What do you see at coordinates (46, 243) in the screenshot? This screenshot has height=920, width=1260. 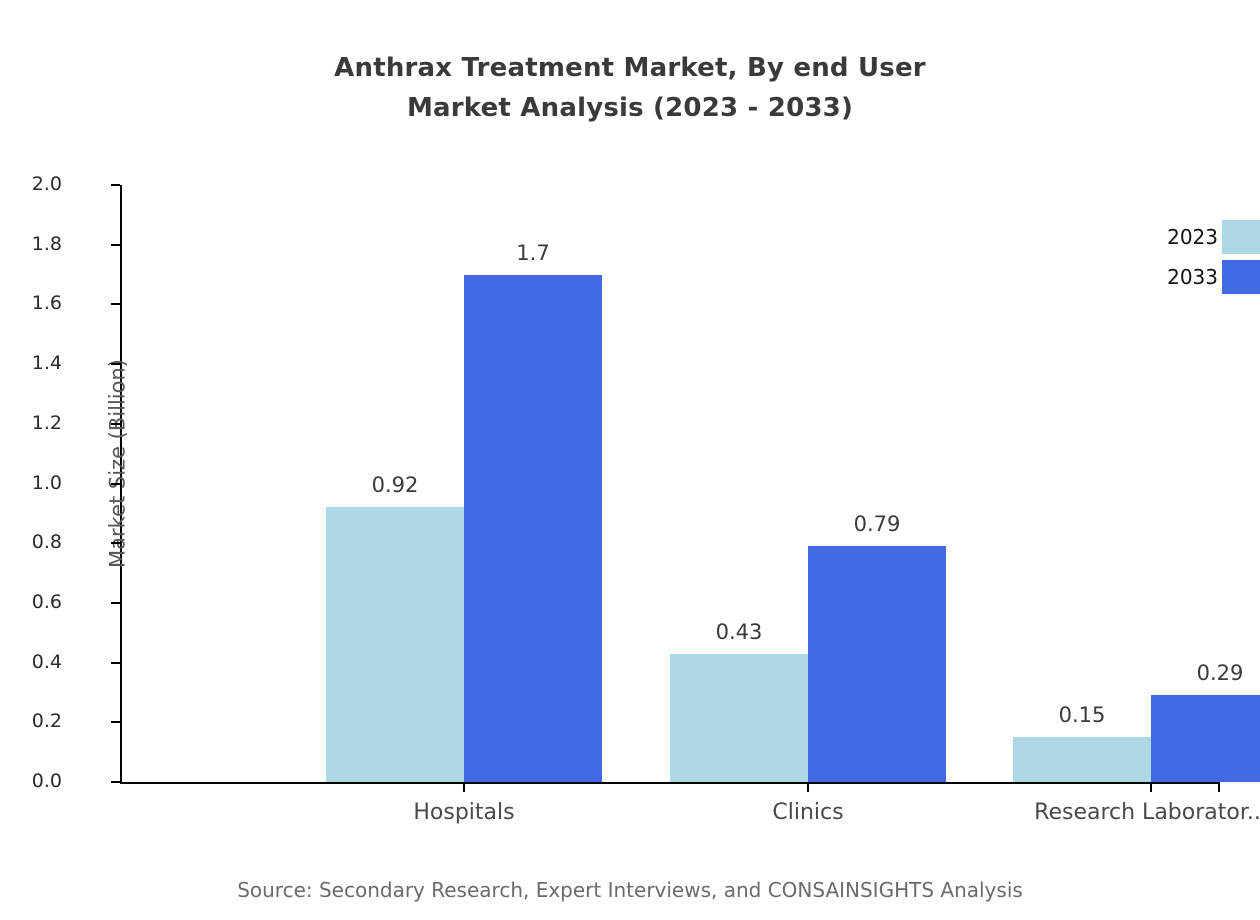 I see `y-axis-tick-label: 1.8` at bounding box center [46, 243].